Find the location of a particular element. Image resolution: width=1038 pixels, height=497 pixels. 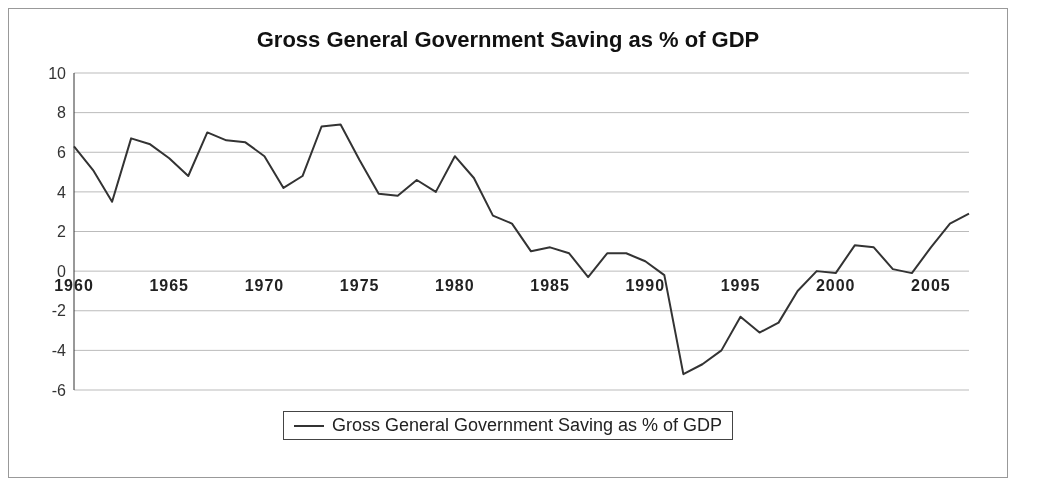

y-tick-label: -4 is located at coordinates (59, 351).